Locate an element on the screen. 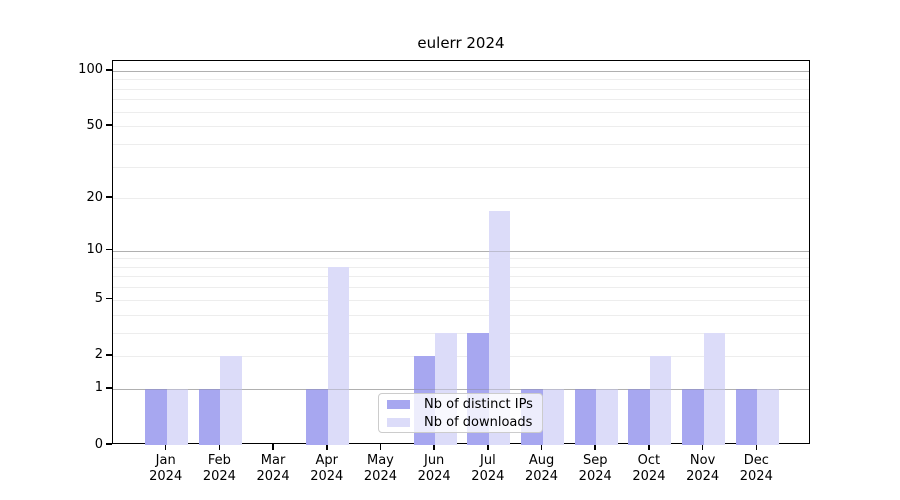 The width and height of the screenshot is (900, 500). x-tick-label: Mar 2024 is located at coordinates (273, 469).